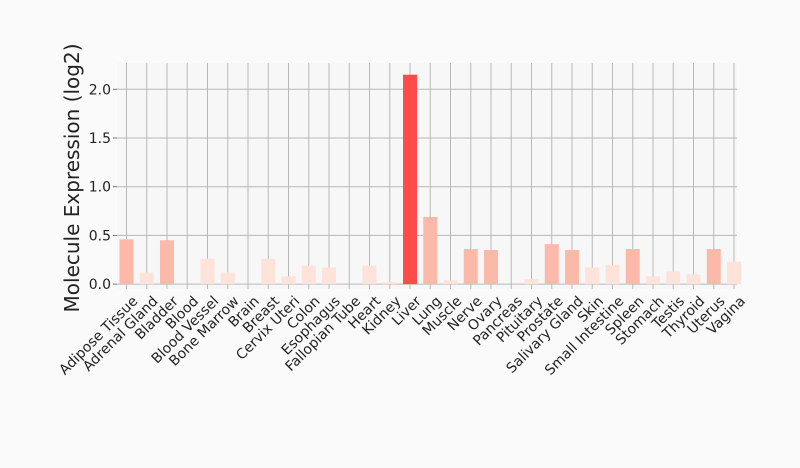 The width and height of the screenshot is (800, 468). What do you see at coordinates (100, 285) in the screenshot?
I see `y-tick-label: 0.0` at bounding box center [100, 285].